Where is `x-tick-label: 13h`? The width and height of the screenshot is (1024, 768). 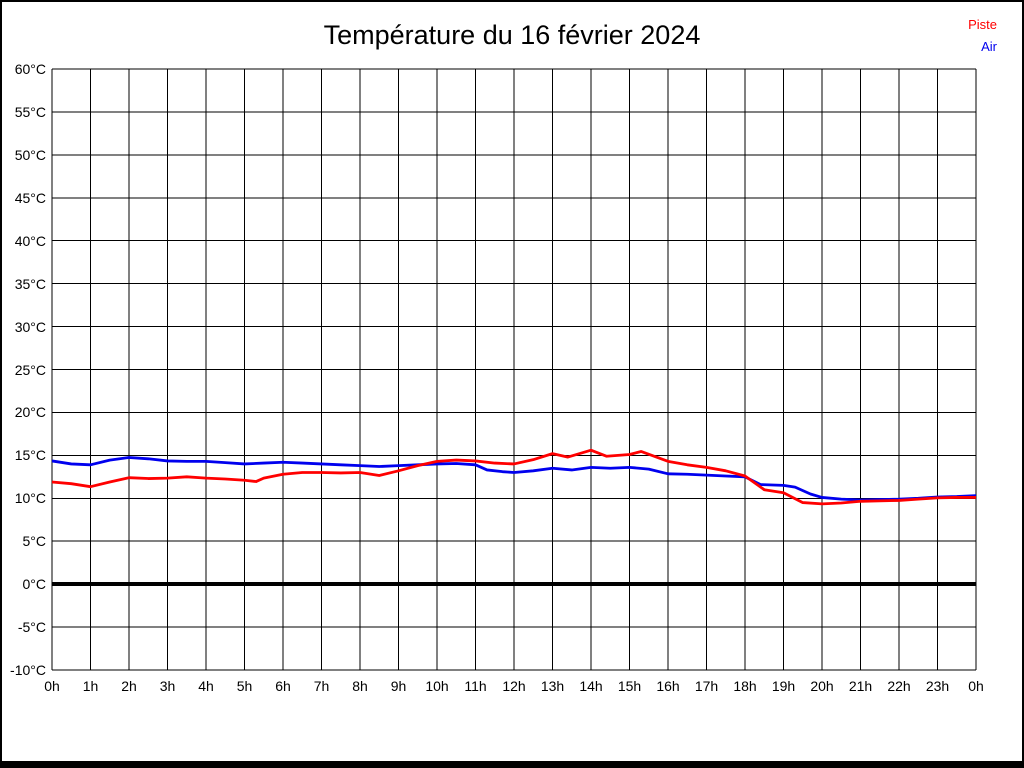
x-tick-label: 13h is located at coordinates (552, 686).